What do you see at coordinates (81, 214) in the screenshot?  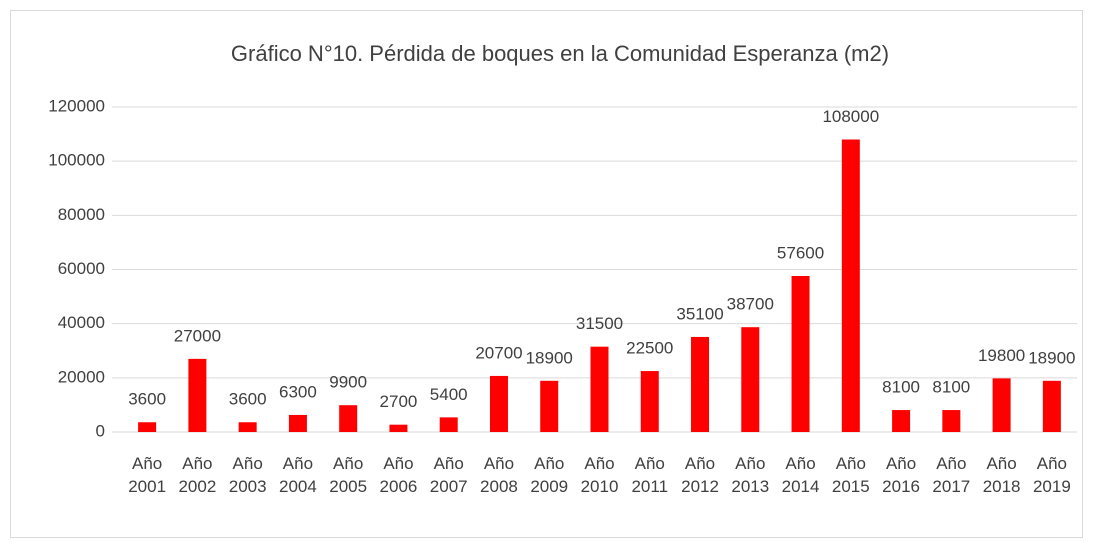 I see `y-tick-label: 80000` at bounding box center [81, 214].